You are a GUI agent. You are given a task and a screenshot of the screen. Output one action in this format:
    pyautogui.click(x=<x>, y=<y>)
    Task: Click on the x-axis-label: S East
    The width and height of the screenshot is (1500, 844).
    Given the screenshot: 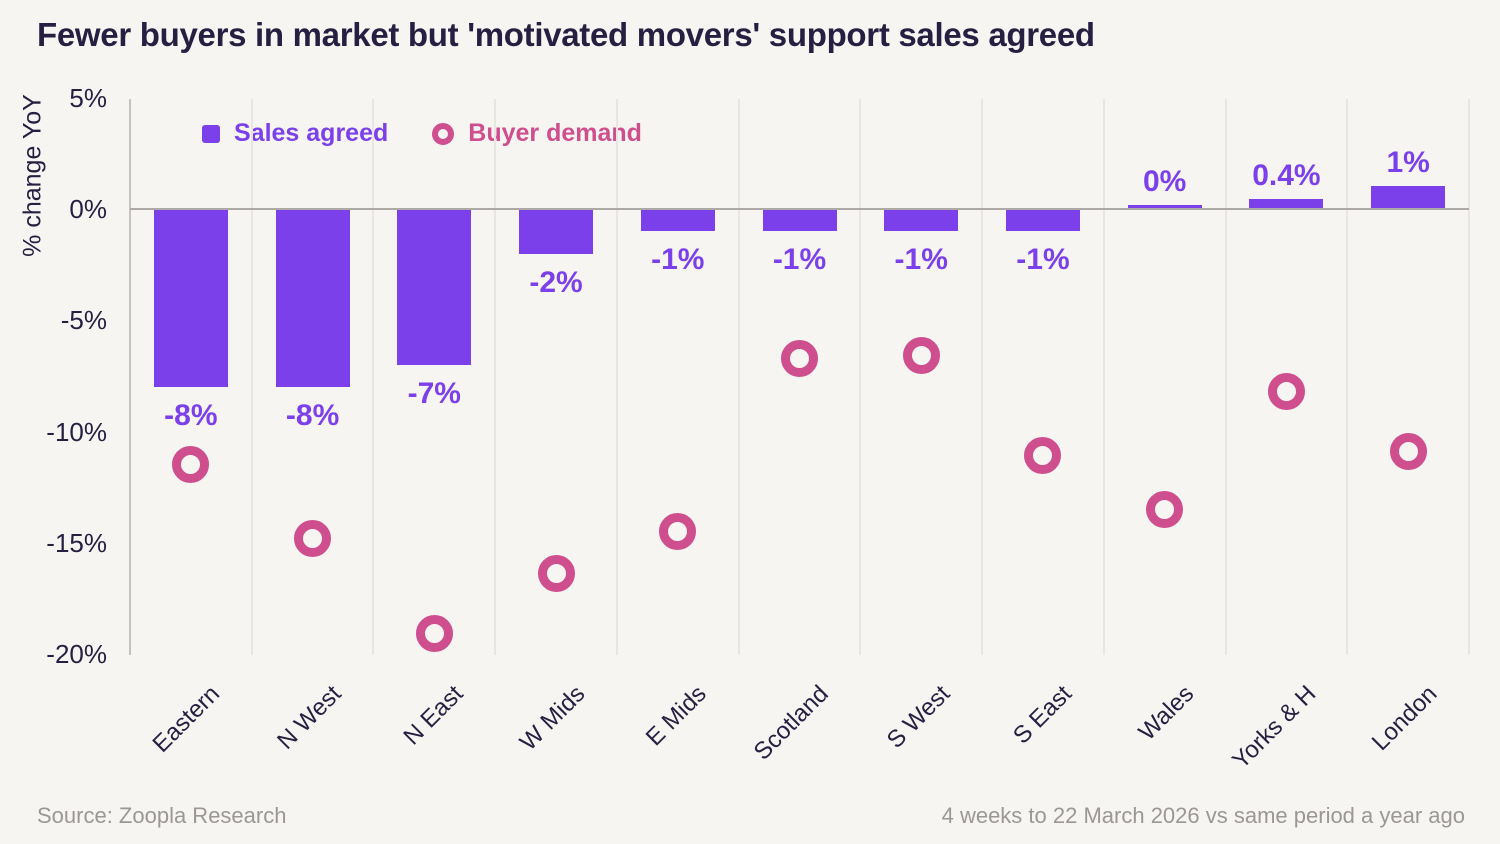 What is the action you would take?
    pyautogui.click(x=1043, y=715)
    